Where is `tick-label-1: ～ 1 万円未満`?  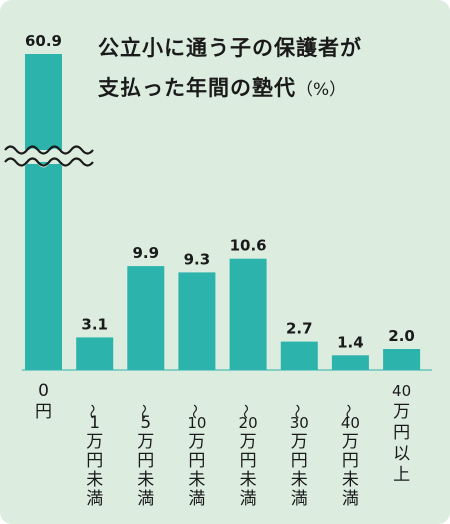
tick-label-1: ～ 1 万円未満 is located at coordinates (93, 456).